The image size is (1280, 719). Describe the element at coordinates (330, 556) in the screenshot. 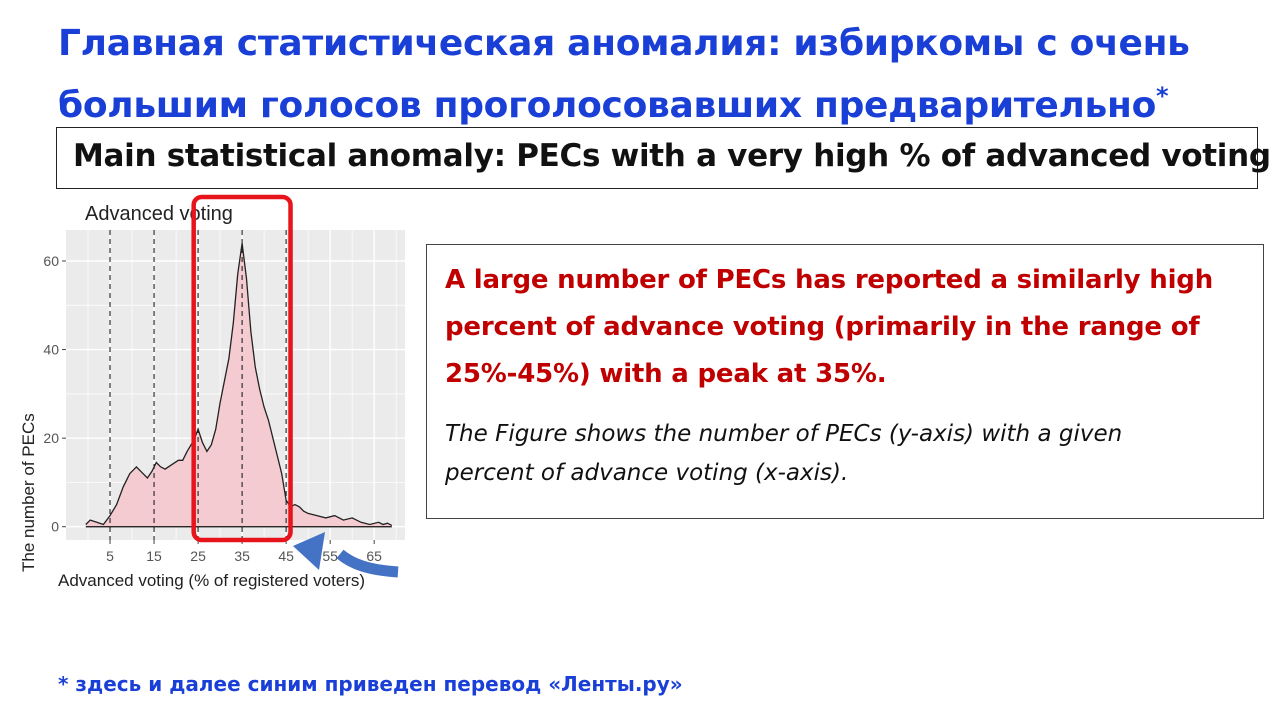

I see `x-tick-label: 55` at that location.